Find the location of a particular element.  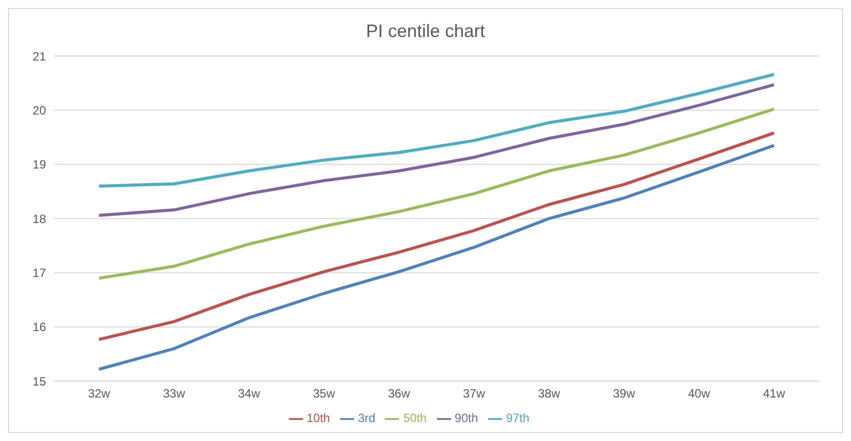

y-tick-label: 20 is located at coordinates (39, 110).